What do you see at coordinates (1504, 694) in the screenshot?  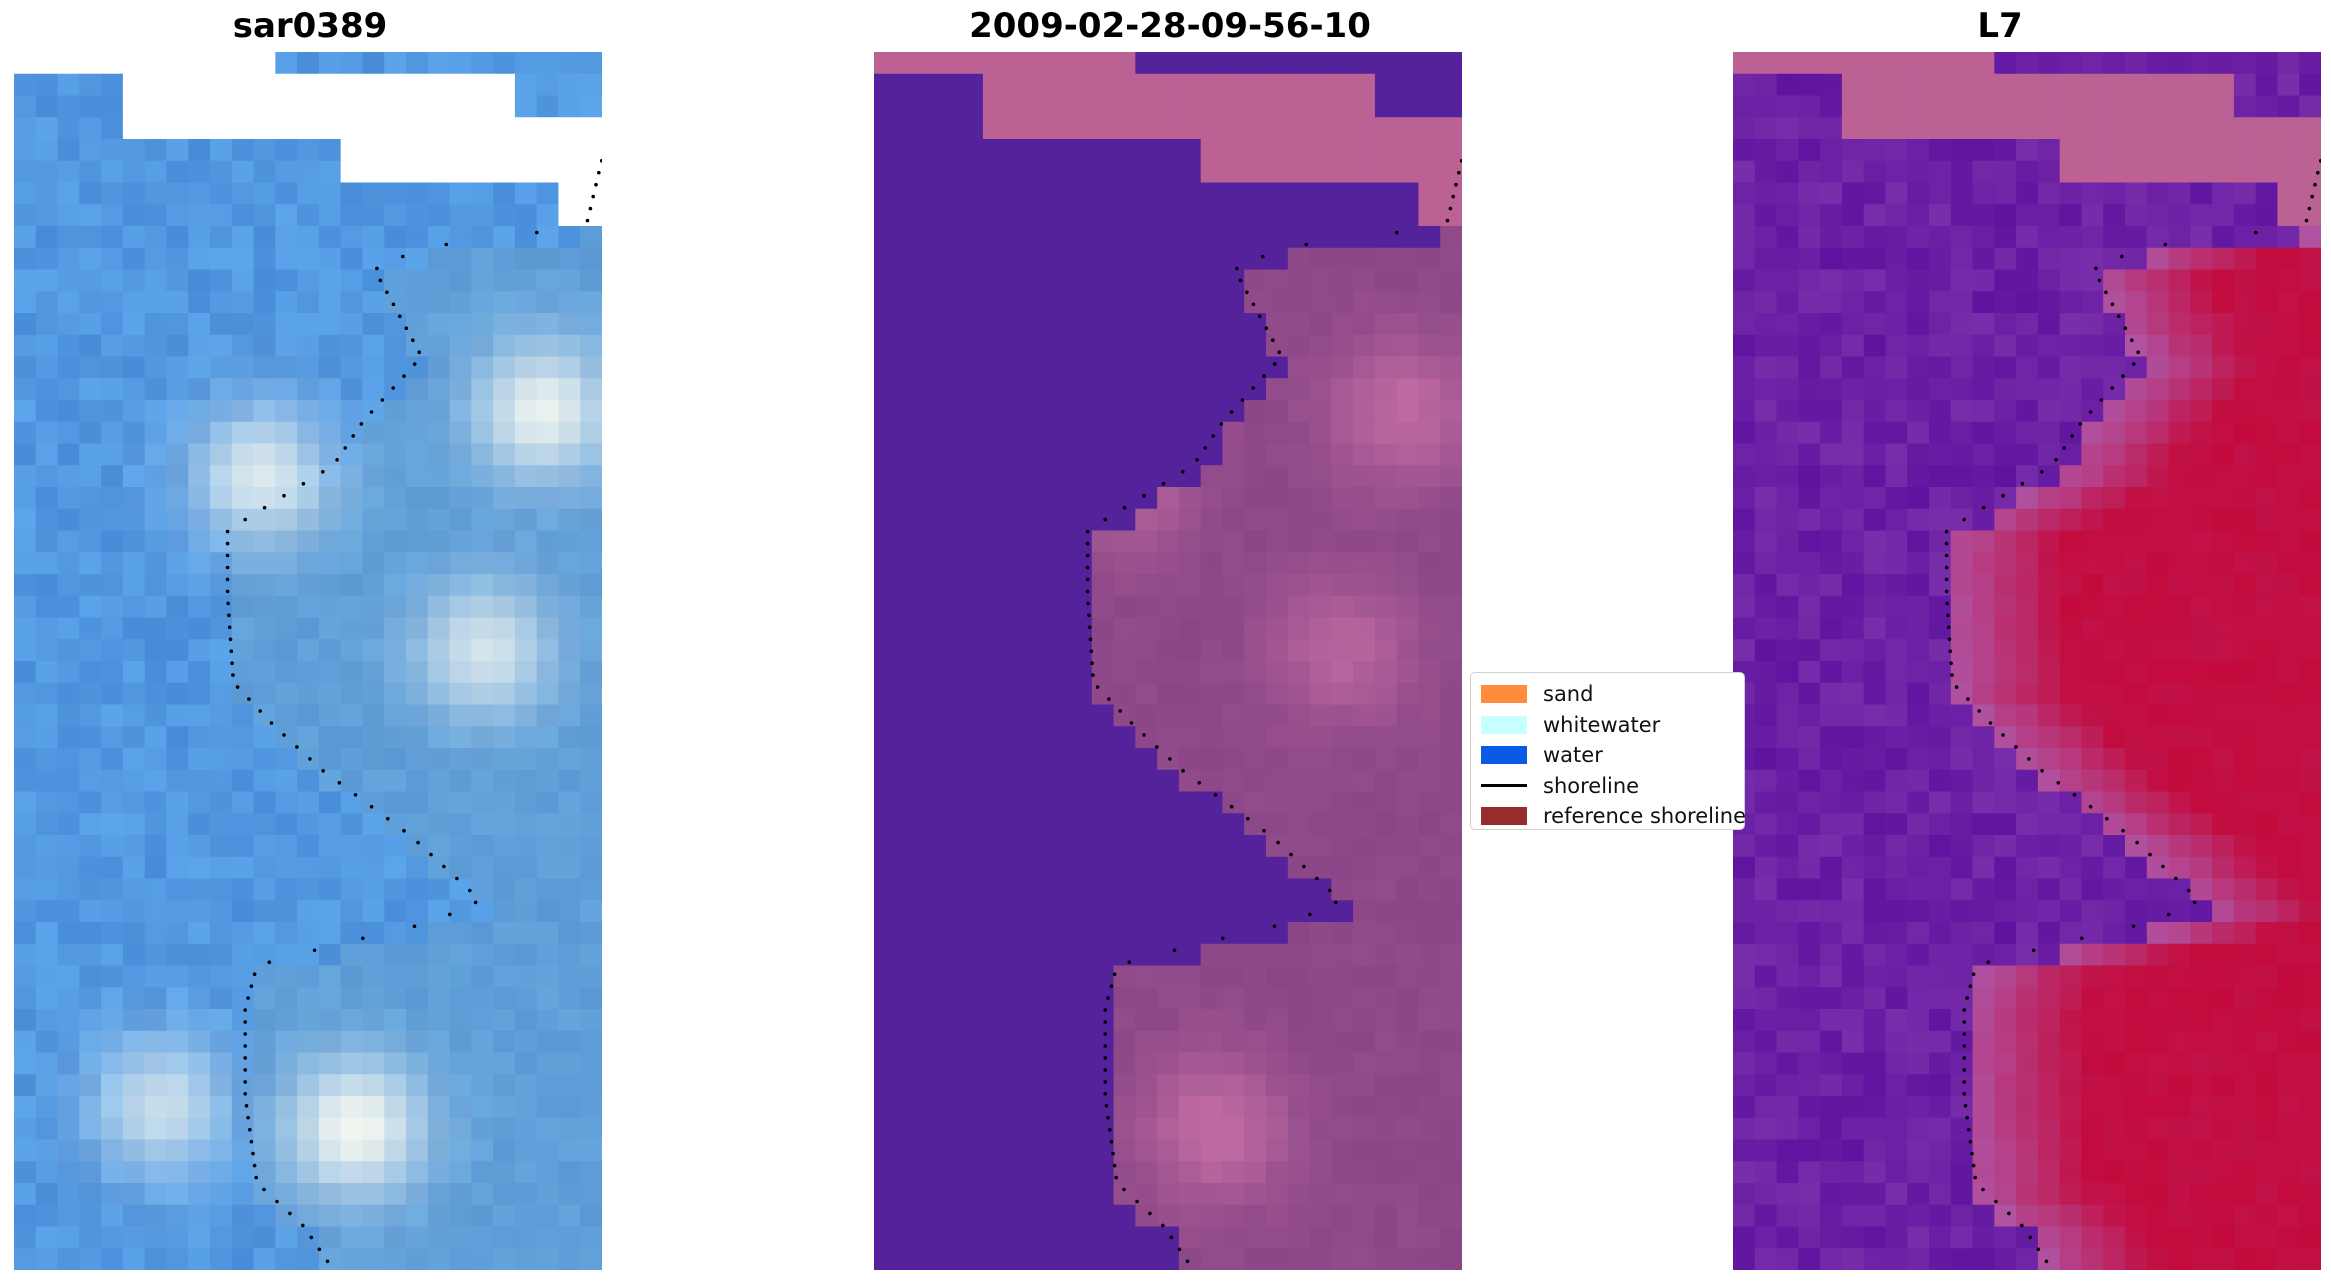 I see `legend-swatch-sand` at bounding box center [1504, 694].